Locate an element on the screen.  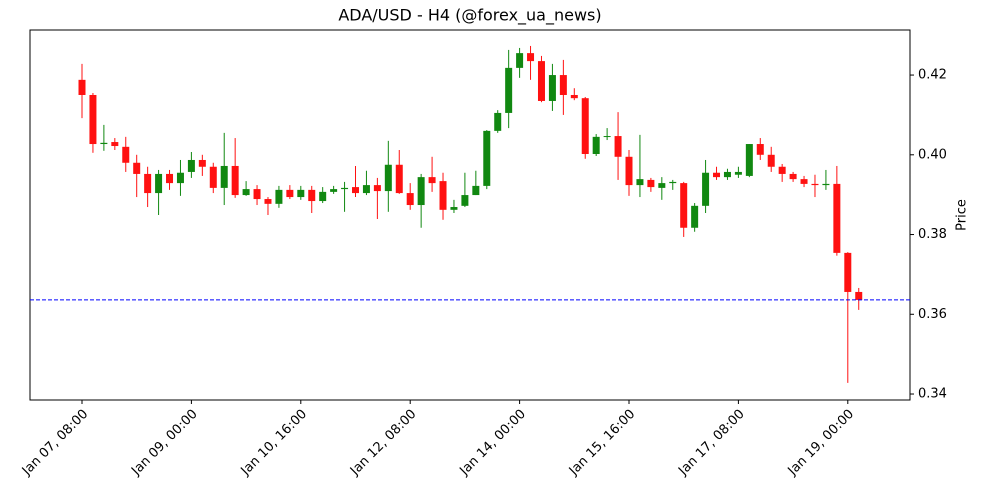
y-tick-label: 0.38 is located at coordinates (932, 234).